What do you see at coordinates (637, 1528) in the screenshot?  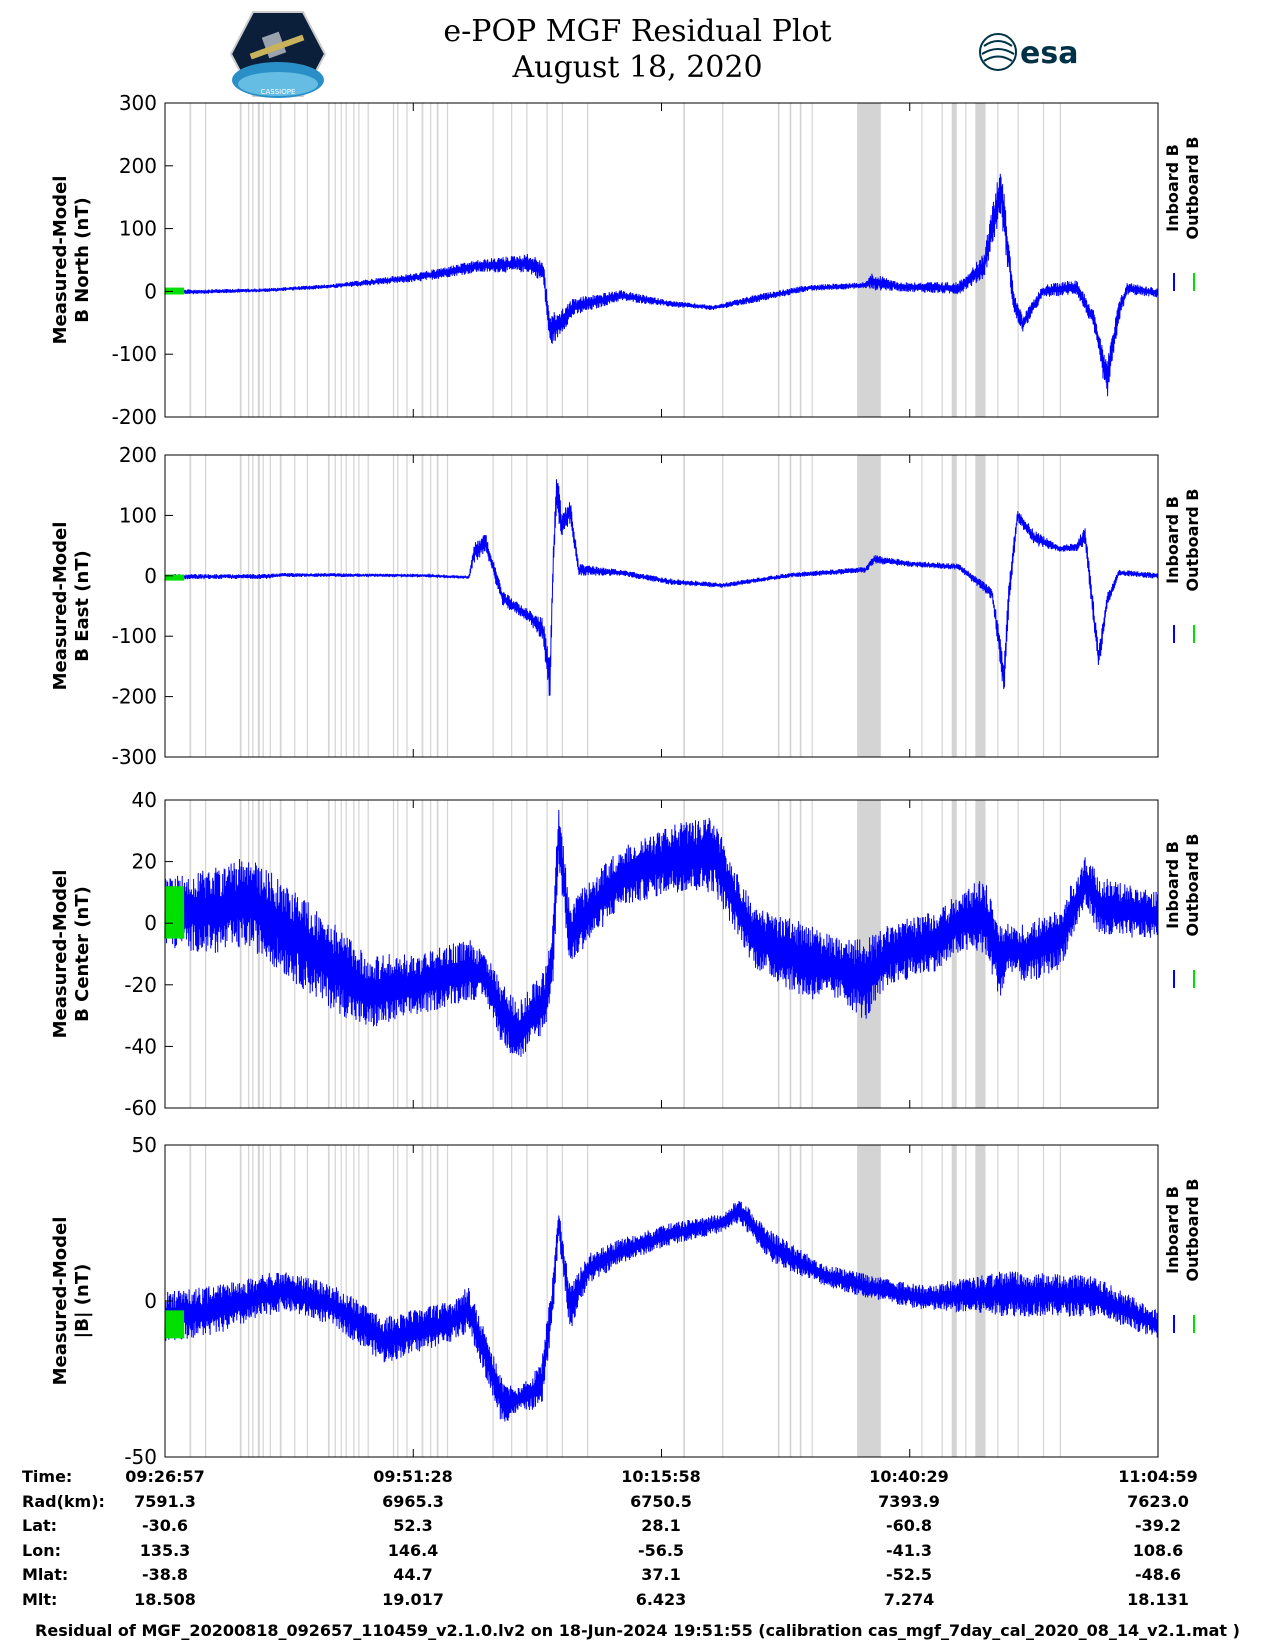 I see `orbit-info-row: Lat: -30.6 52.3 28.1 -60.8 -39.2` at bounding box center [637, 1528].